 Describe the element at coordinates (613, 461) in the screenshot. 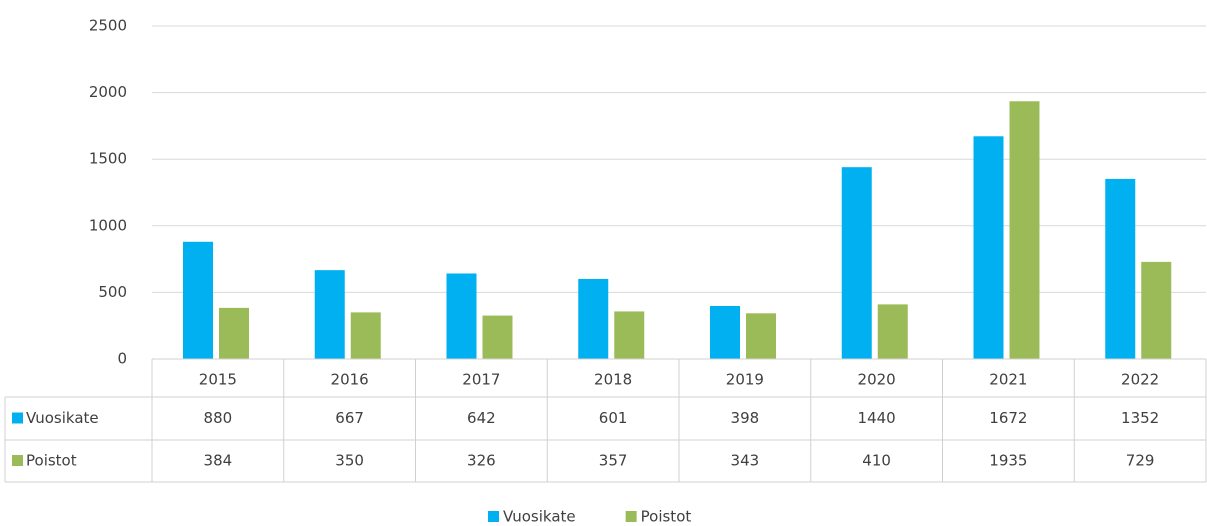

I see `table-cell: 357` at that location.